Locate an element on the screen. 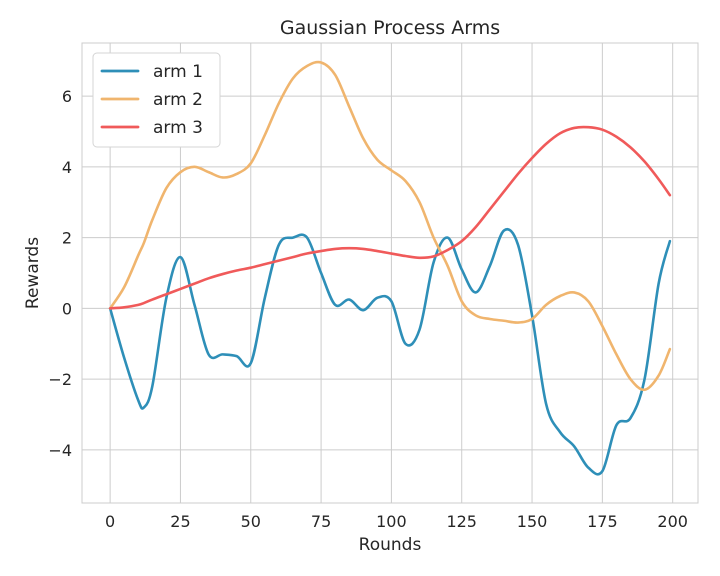 This screenshot has width=720, height=576. x-tick-label: 50 is located at coordinates (251, 521).